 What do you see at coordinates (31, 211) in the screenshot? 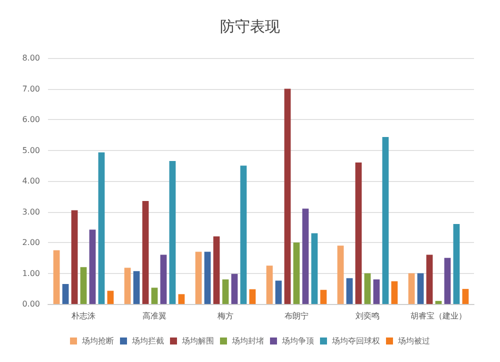
I see `y-tick-label: 3.00` at bounding box center [31, 211].